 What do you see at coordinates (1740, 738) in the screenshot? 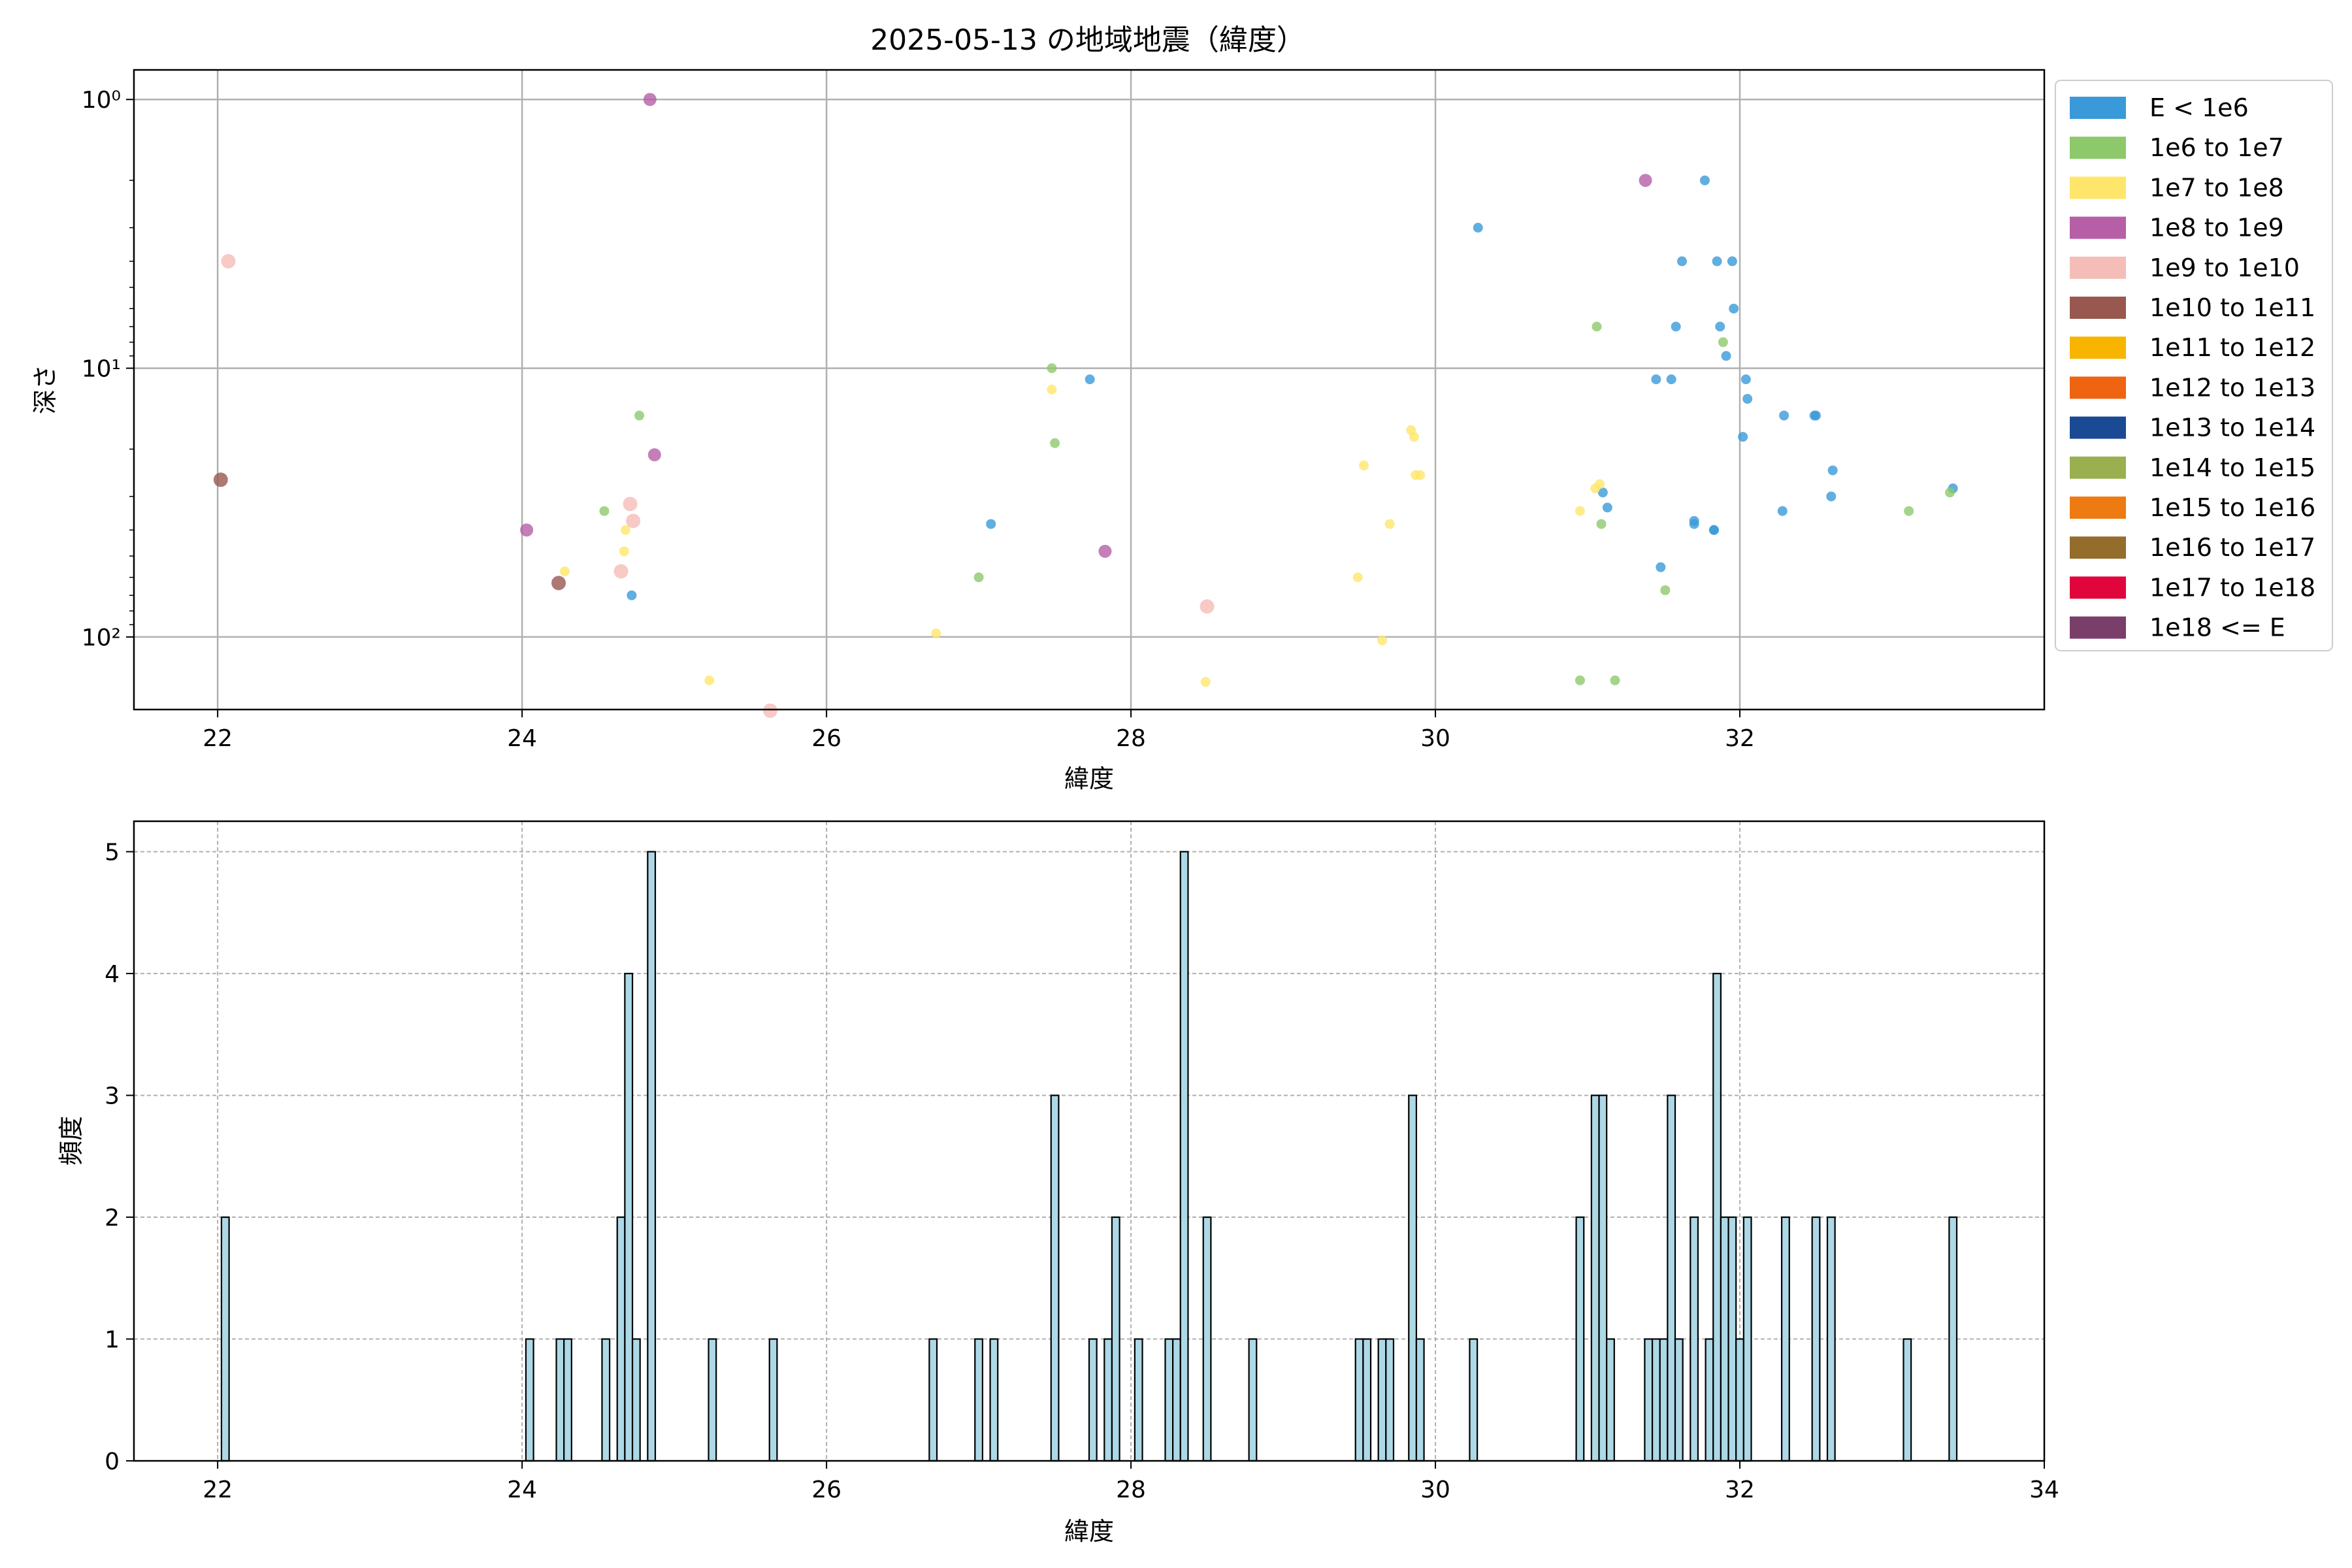
I see `scatter-x-tick-label: 32` at bounding box center [1740, 738].